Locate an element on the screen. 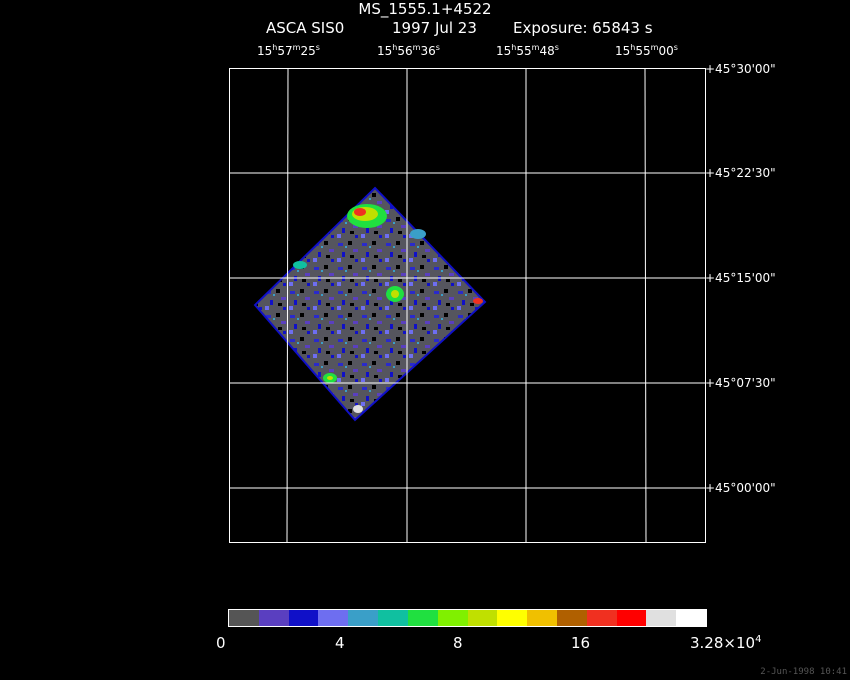  colorbar-max-label: 3.28×104 is located at coordinates (726, 643).